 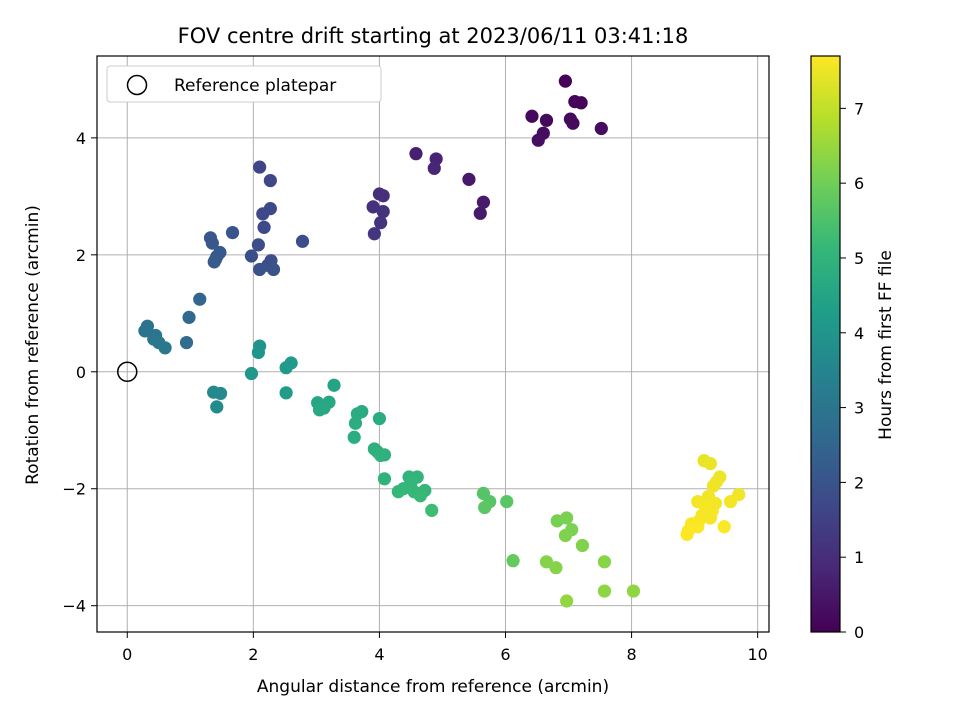 I want to click on legend: Reference platepar, so click(x=244, y=84).